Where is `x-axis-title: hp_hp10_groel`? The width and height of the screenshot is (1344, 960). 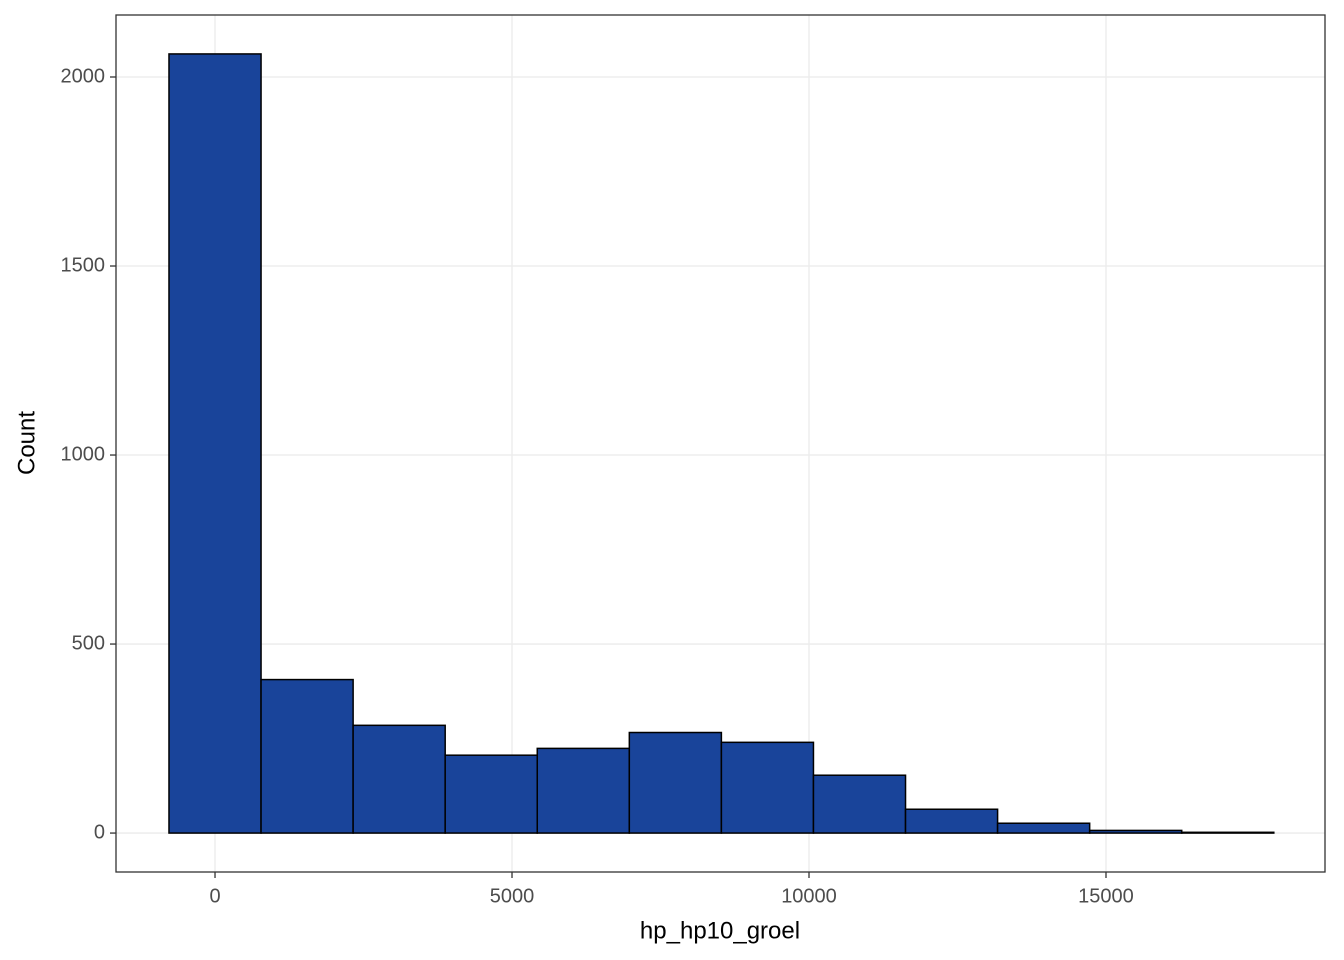 x-axis-title: hp_hp10_groel is located at coordinates (720, 930).